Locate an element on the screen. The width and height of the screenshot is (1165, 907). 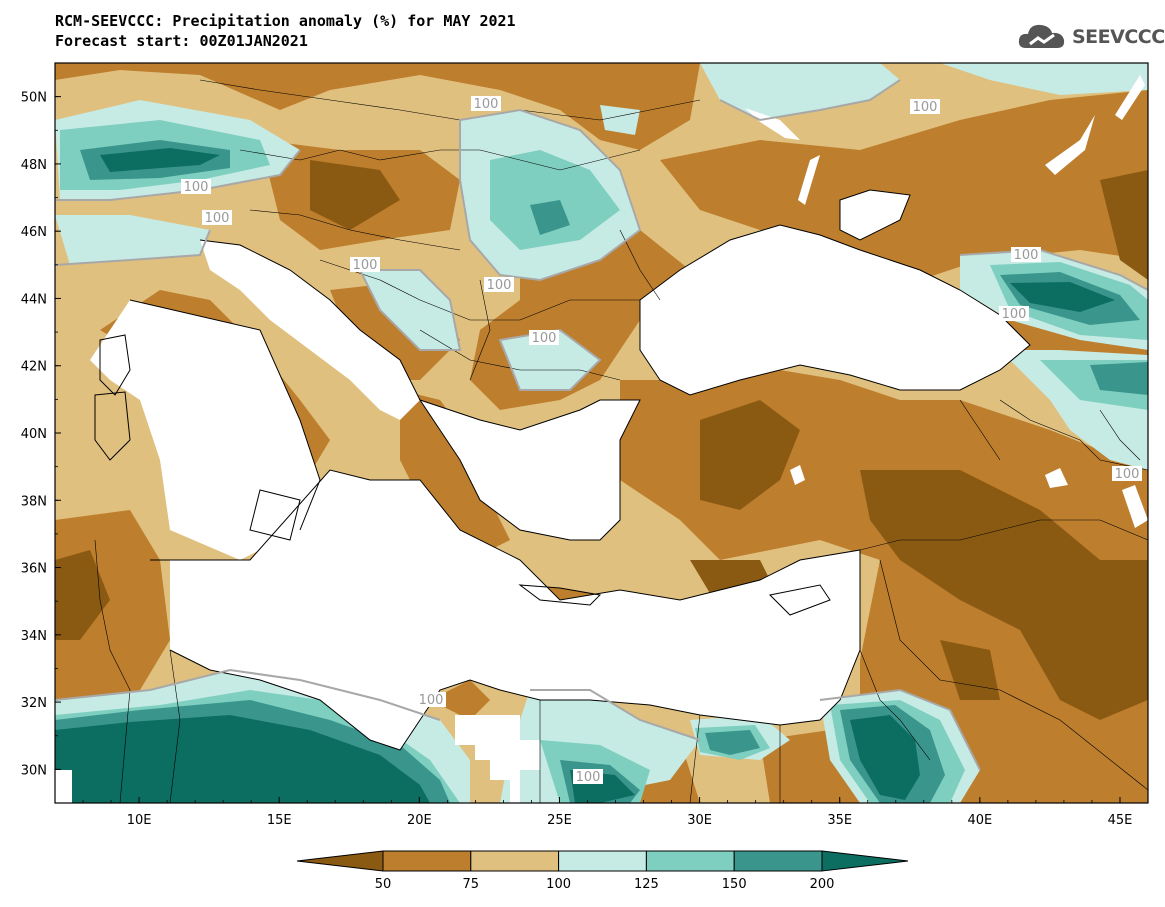
colorbar-label: 50 is located at coordinates (383, 884).